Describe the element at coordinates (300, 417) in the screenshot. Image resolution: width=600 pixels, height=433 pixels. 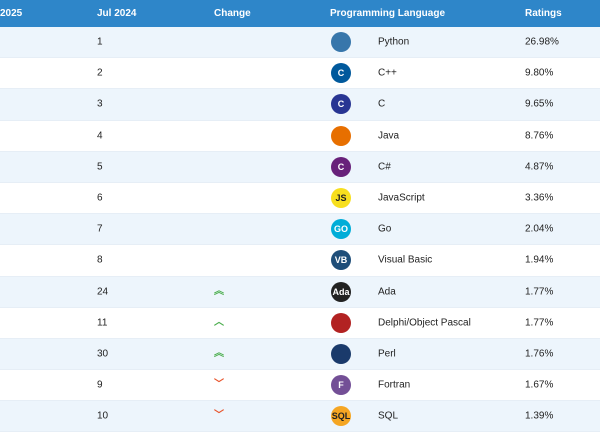
I see `table-row: 10 ﹀ SQL SQL 1.39%` at that location.